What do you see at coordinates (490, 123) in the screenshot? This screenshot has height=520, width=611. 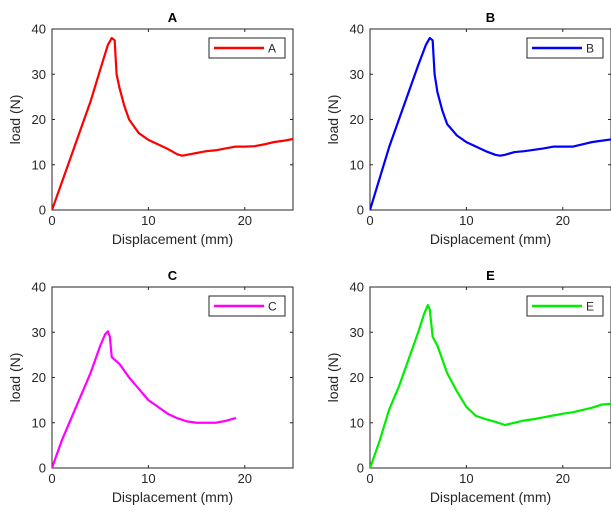 I see `series-line-B` at bounding box center [490, 123].